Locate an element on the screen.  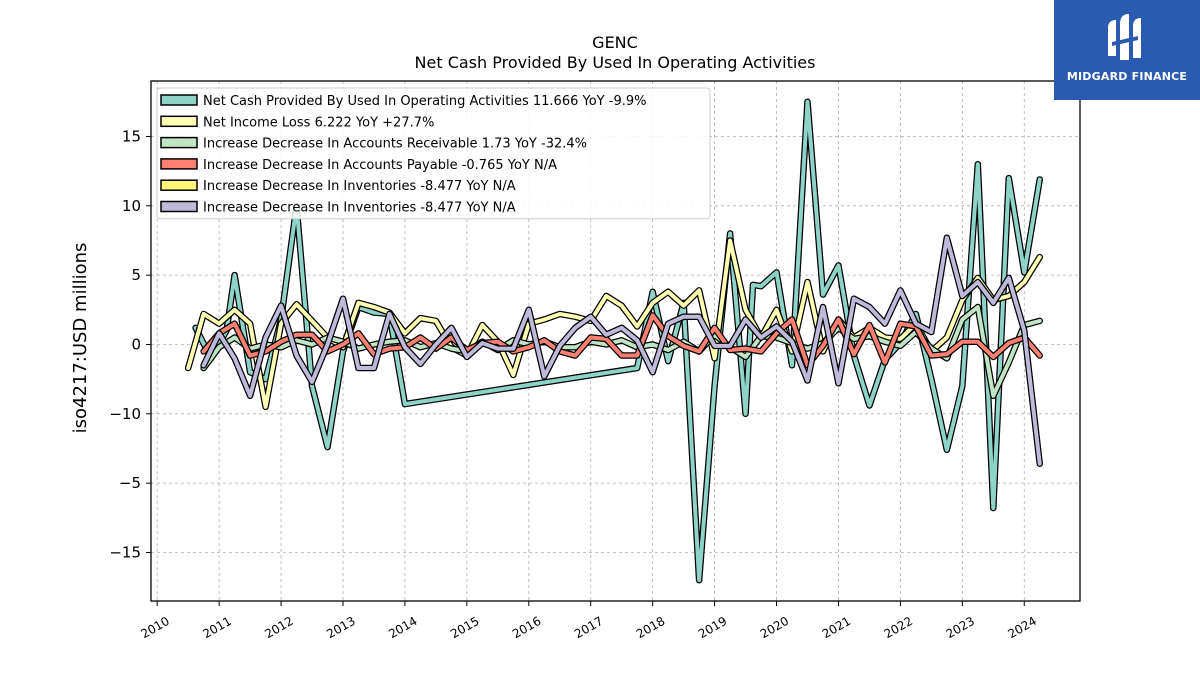
legend-box is located at coordinates (433, 153).